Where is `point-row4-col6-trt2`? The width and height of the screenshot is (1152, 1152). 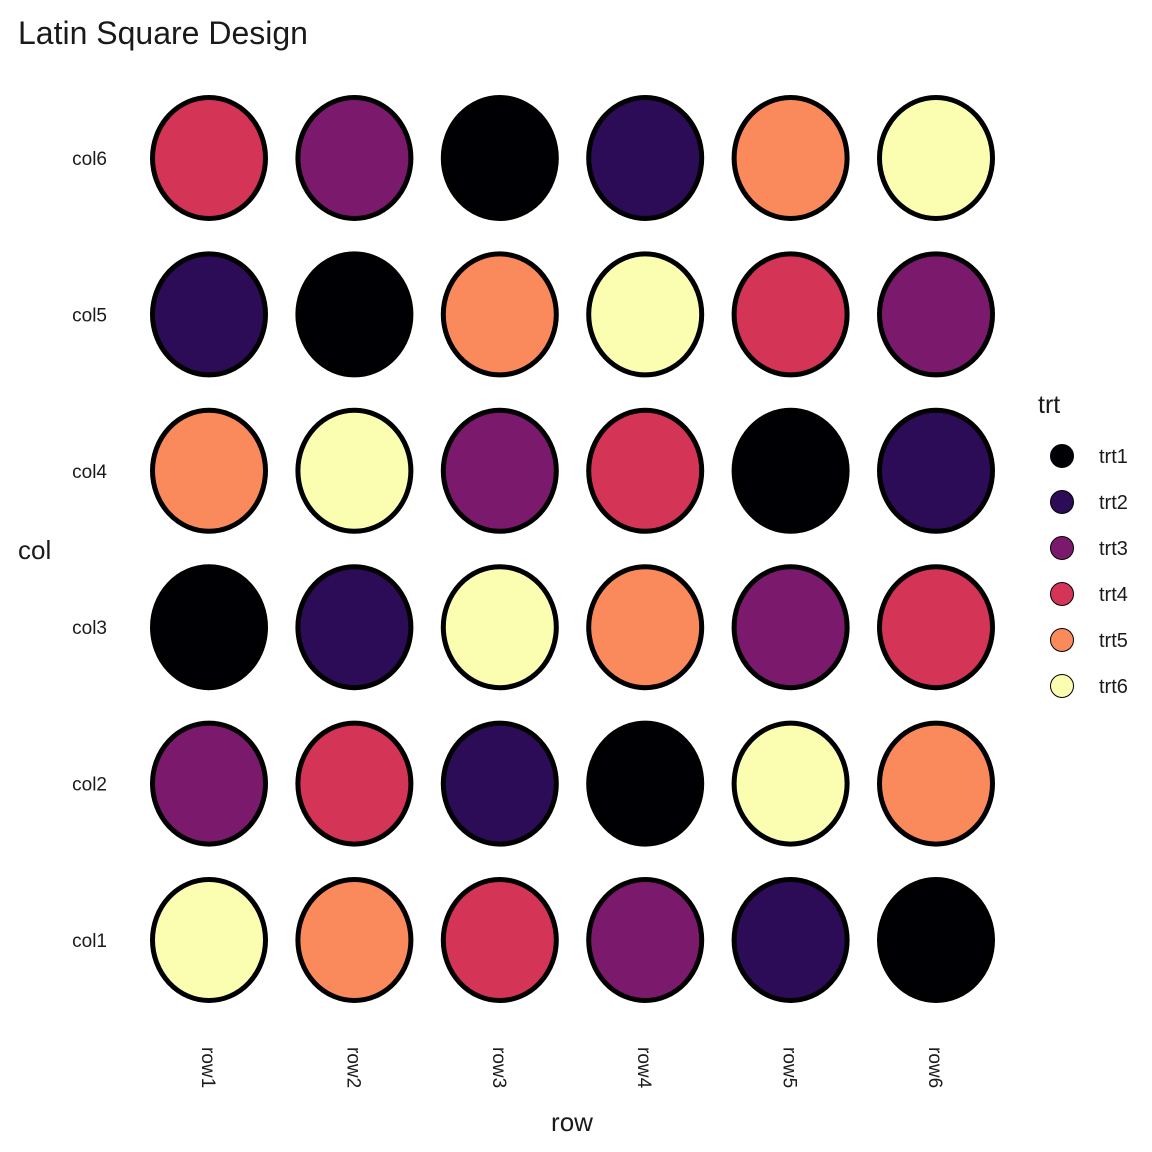 point-row4-col6-trt2 is located at coordinates (645, 158).